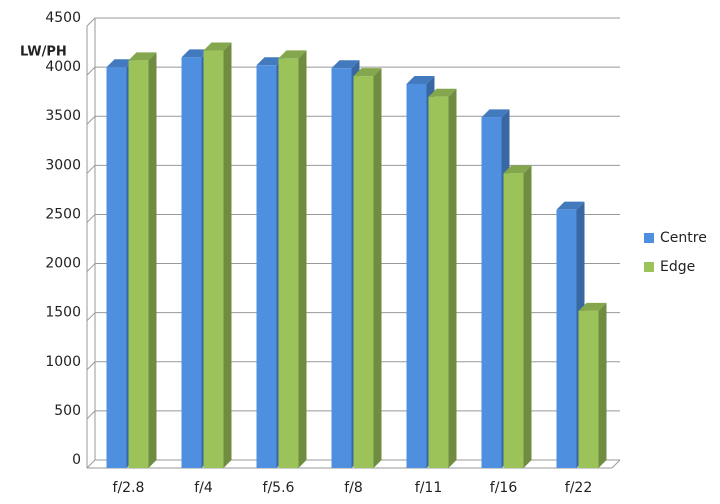 The width and height of the screenshot is (720, 504). What do you see at coordinates (683, 238) in the screenshot?
I see `legend-label: Centre` at bounding box center [683, 238].